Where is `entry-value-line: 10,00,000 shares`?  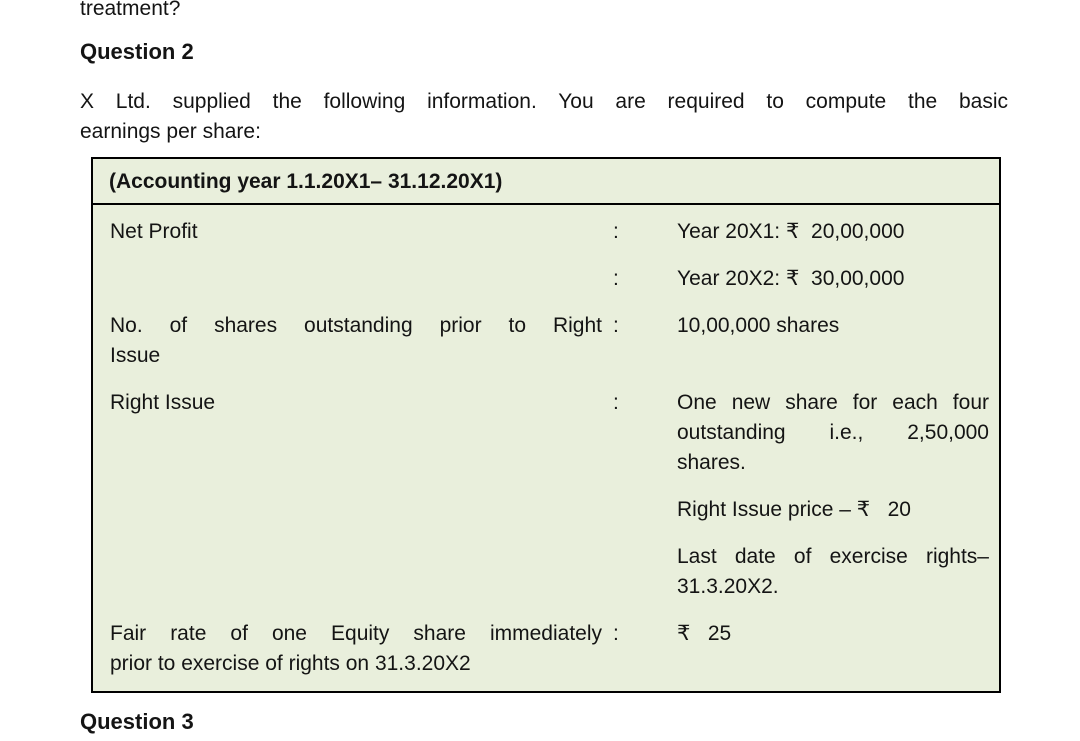 entry-value-line: 10,00,000 shares is located at coordinates (758, 325).